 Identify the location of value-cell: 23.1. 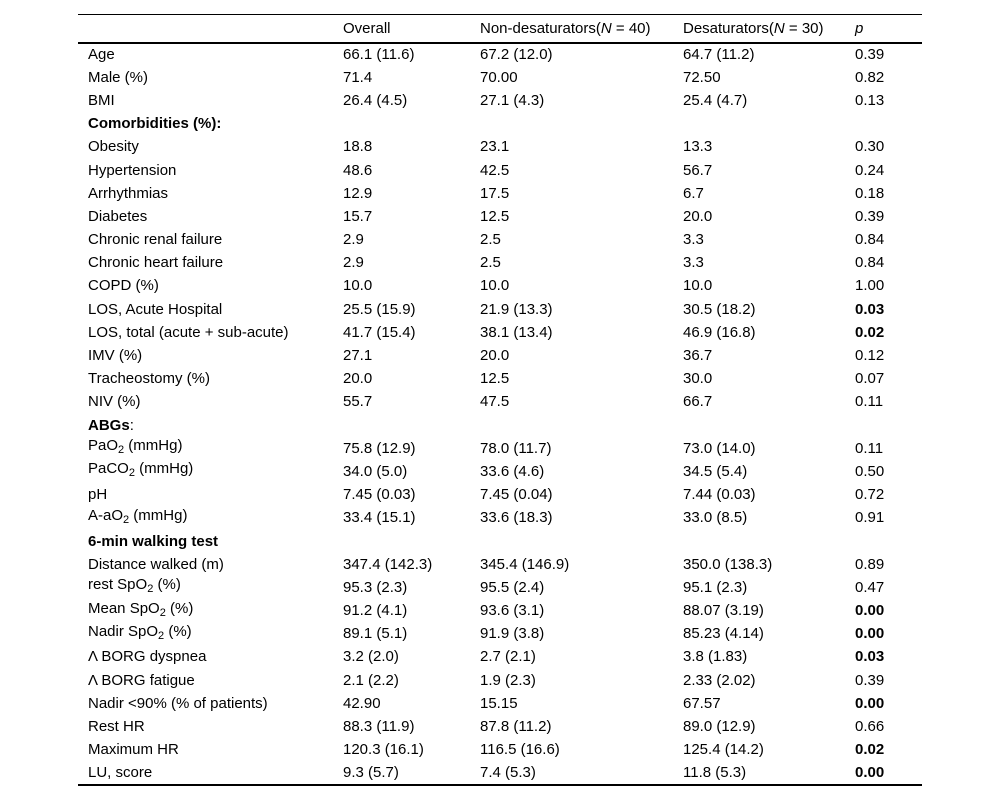
(495, 147).